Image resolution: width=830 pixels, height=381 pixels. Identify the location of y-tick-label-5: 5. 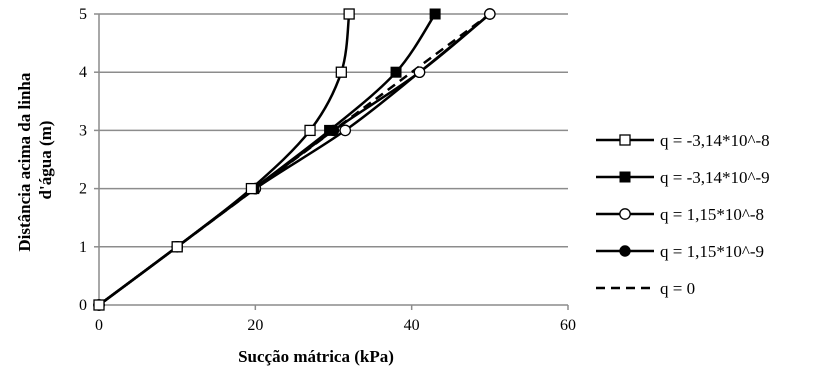
(83, 14).